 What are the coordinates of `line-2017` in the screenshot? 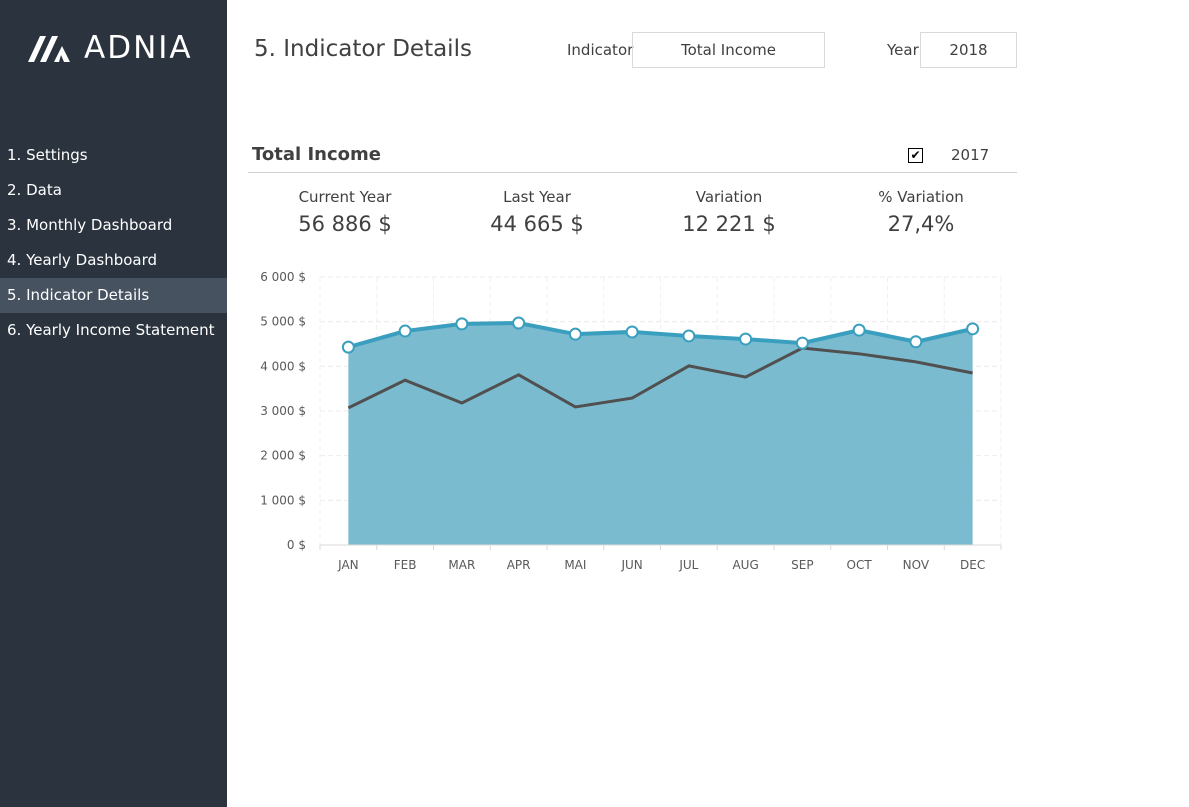 It's located at (660, 378).